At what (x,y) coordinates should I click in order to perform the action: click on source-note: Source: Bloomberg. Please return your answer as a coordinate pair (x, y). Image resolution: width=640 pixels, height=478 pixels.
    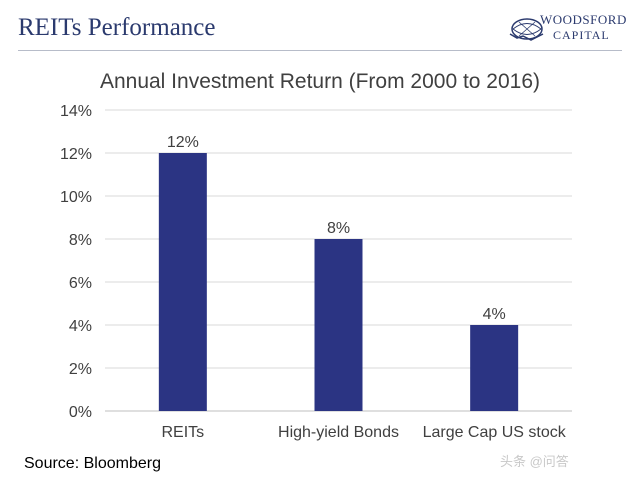
    Looking at the image, I should click on (92, 463).